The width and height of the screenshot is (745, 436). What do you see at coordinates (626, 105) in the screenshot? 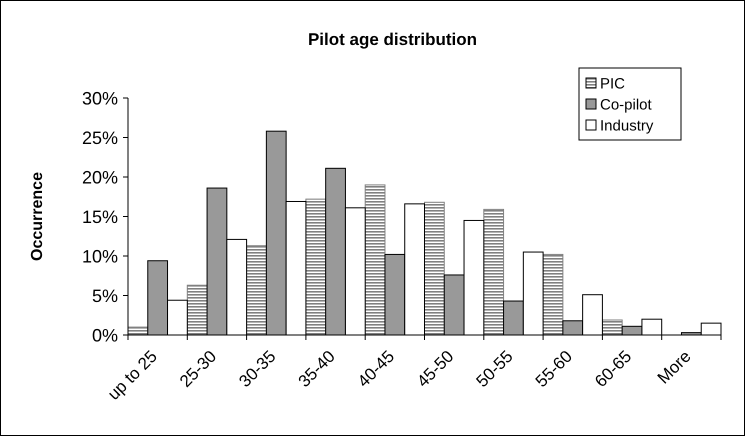
I see `legend-label: Co-pilot` at bounding box center [626, 105].